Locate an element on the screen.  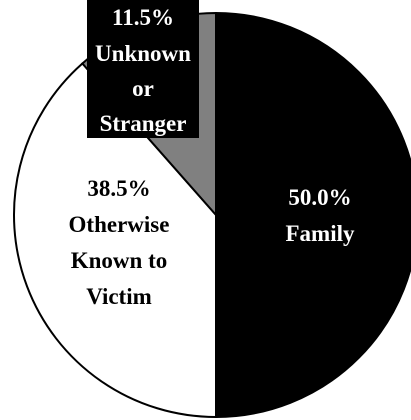
category-label-family: Family is located at coordinates (320, 233).